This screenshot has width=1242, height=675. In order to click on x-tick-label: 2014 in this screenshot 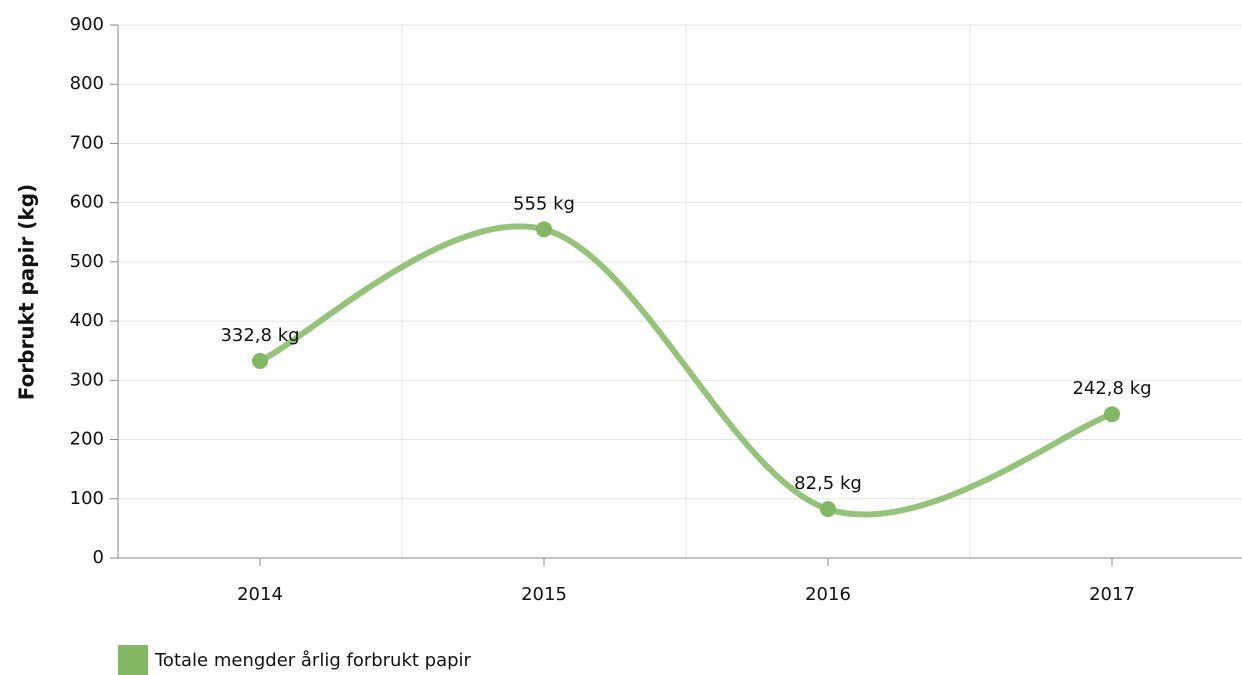, I will do `click(260, 594)`.